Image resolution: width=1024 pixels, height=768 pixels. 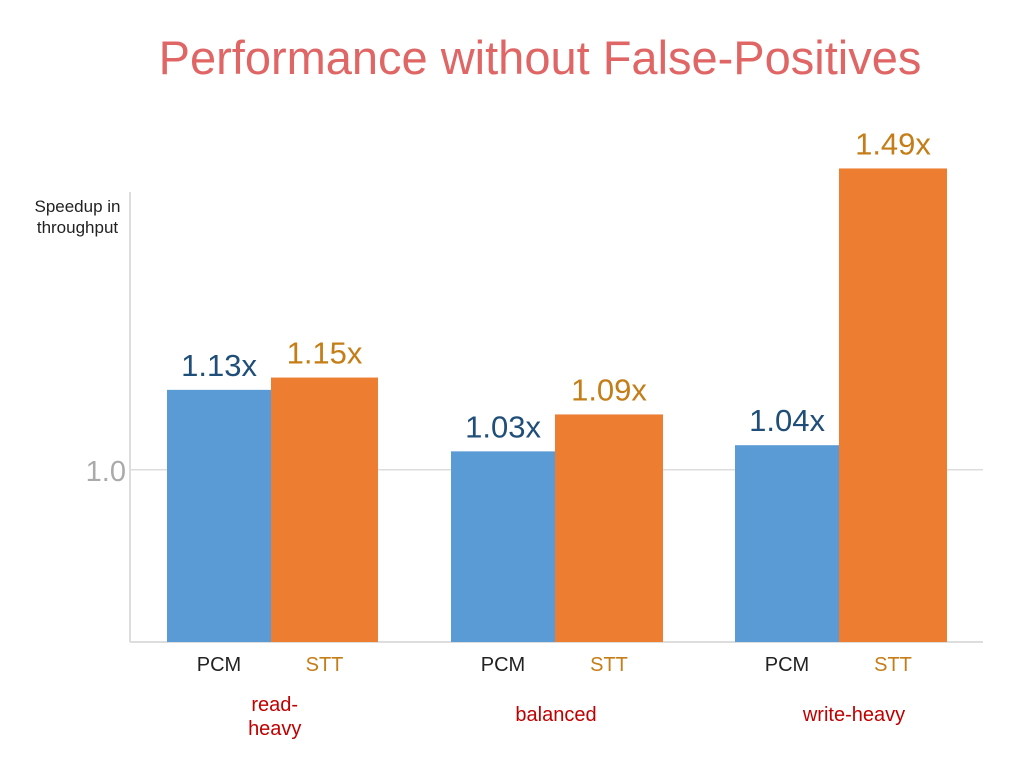 What do you see at coordinates (893, 143) in the screenshot?
I see `data-label: 1.49x` at bounding box center [893, 143].